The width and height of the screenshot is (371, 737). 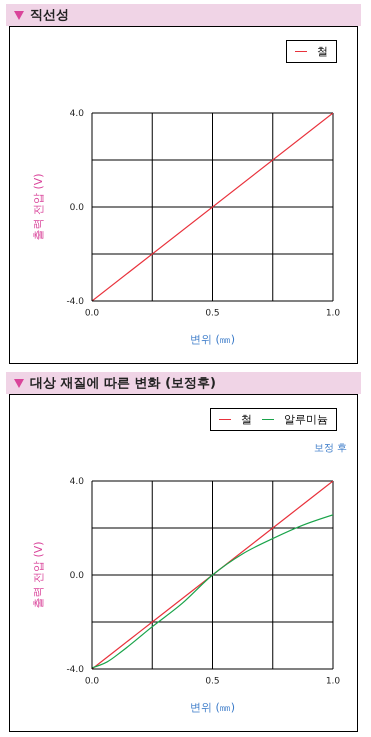 What do you see at coordinates (123, 383) in the screenshot?
I see `chart-title: 대상 재질에 따른 변화 (보정후)` at bounding box center [123, 383].